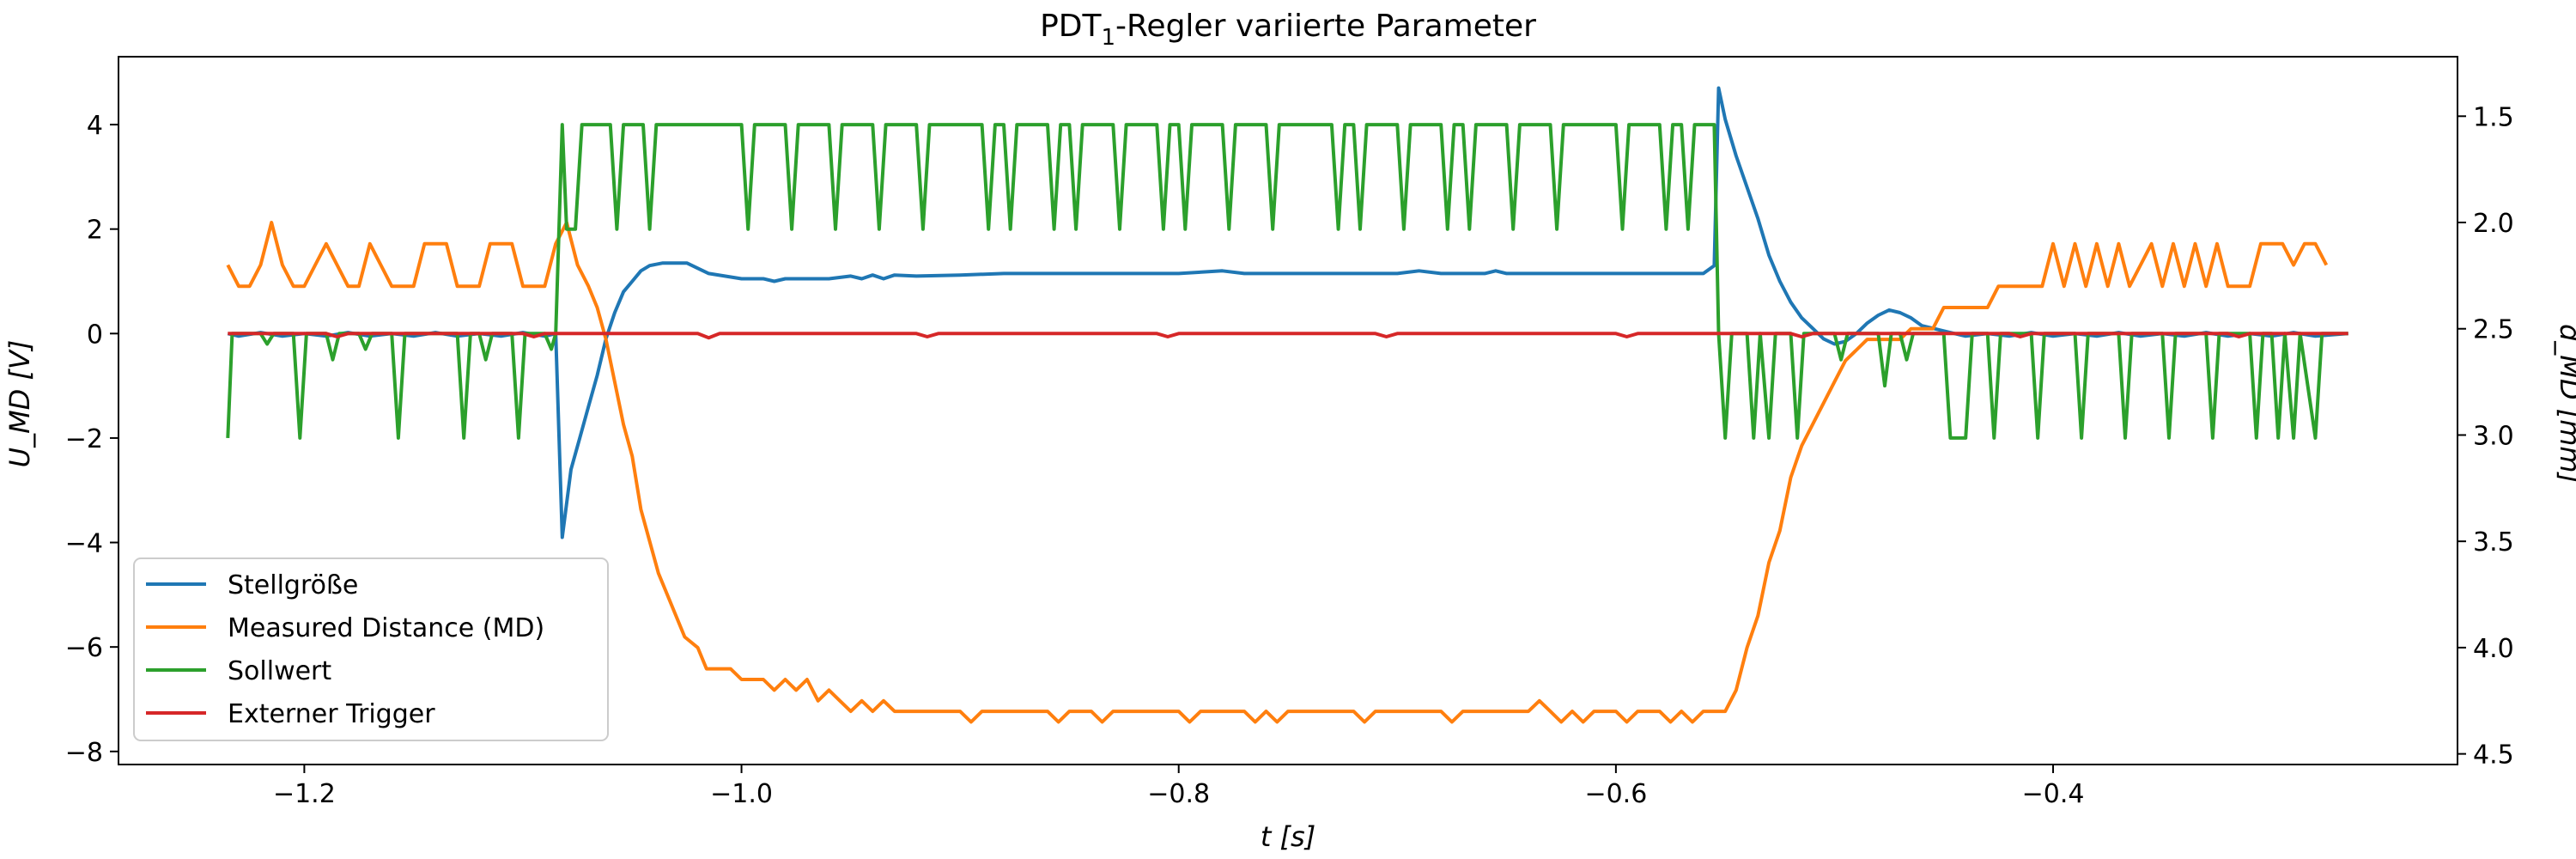  I want to click on y-right-tick-label: 3.5, so click(2493, 542).